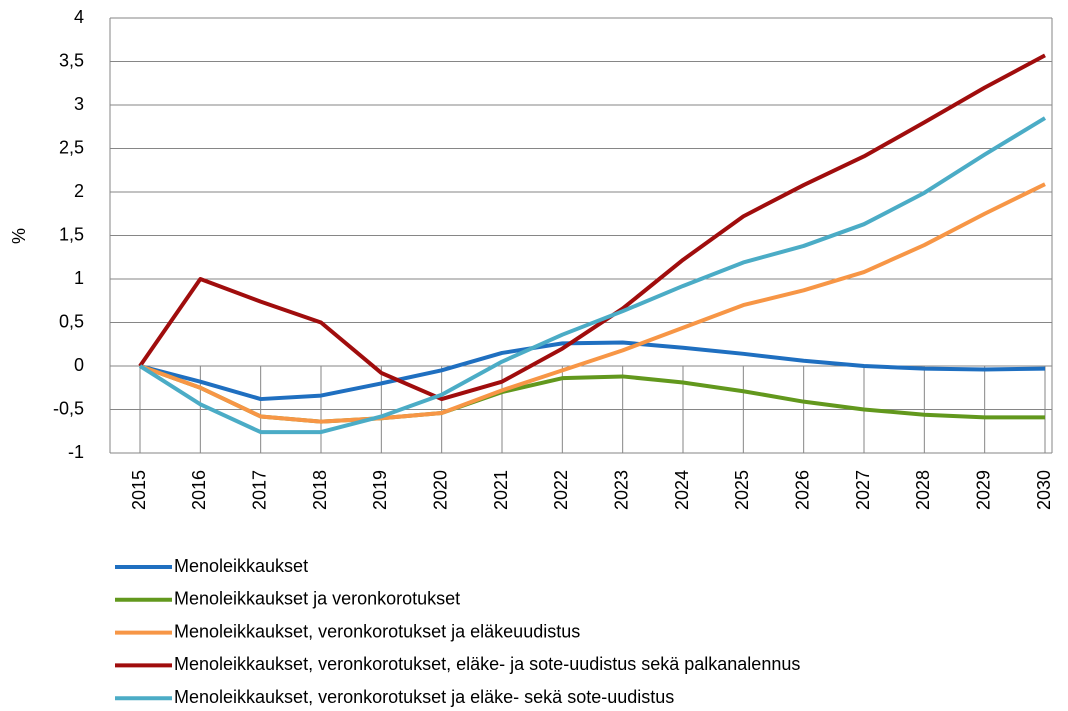  What do you see at coordinates (71, 147) in the screenshot?
I see `y-tick-label: 2,5` at bounding box center [71, 147].